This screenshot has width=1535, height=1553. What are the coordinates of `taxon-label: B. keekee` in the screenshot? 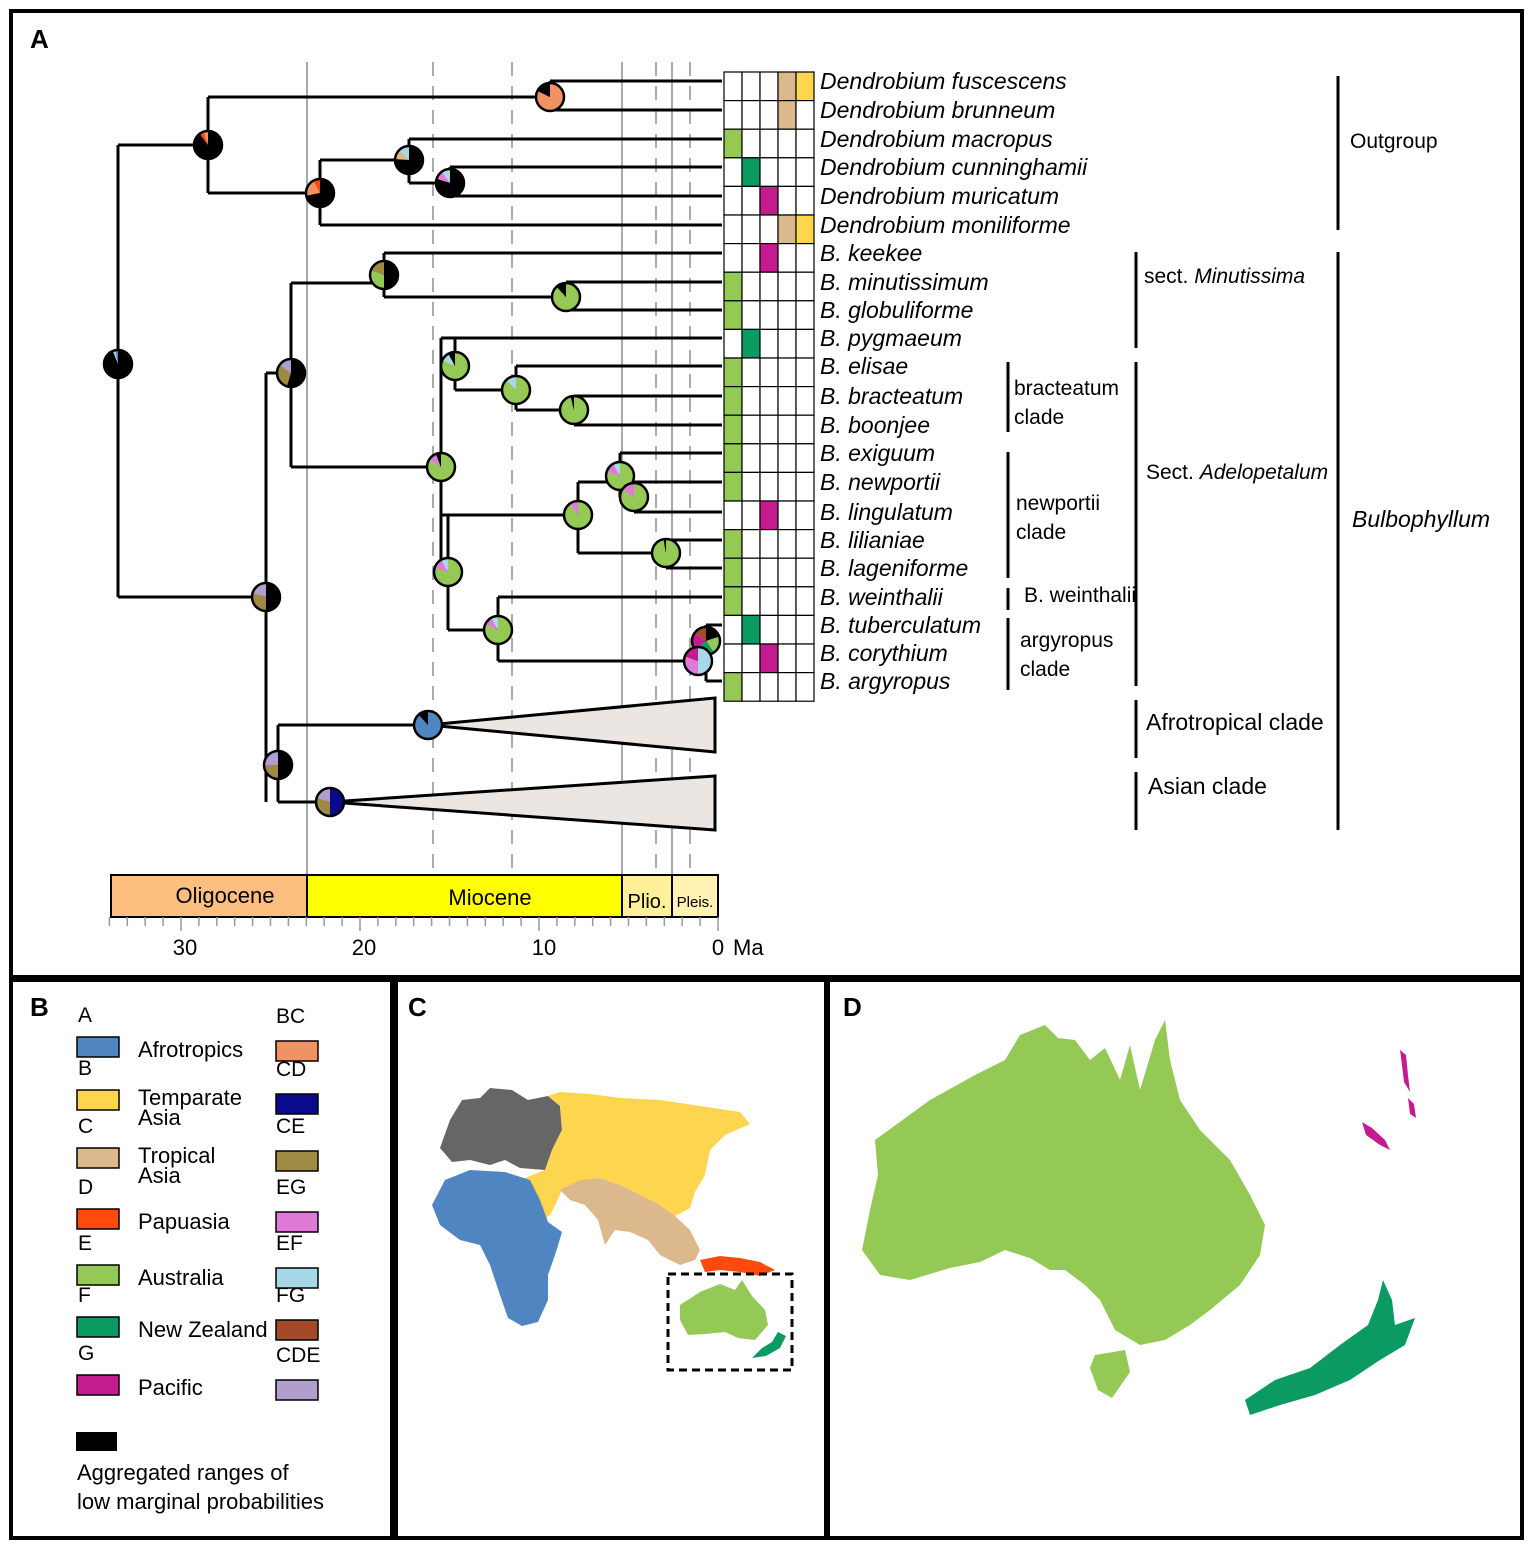 It's located at (871, 253).